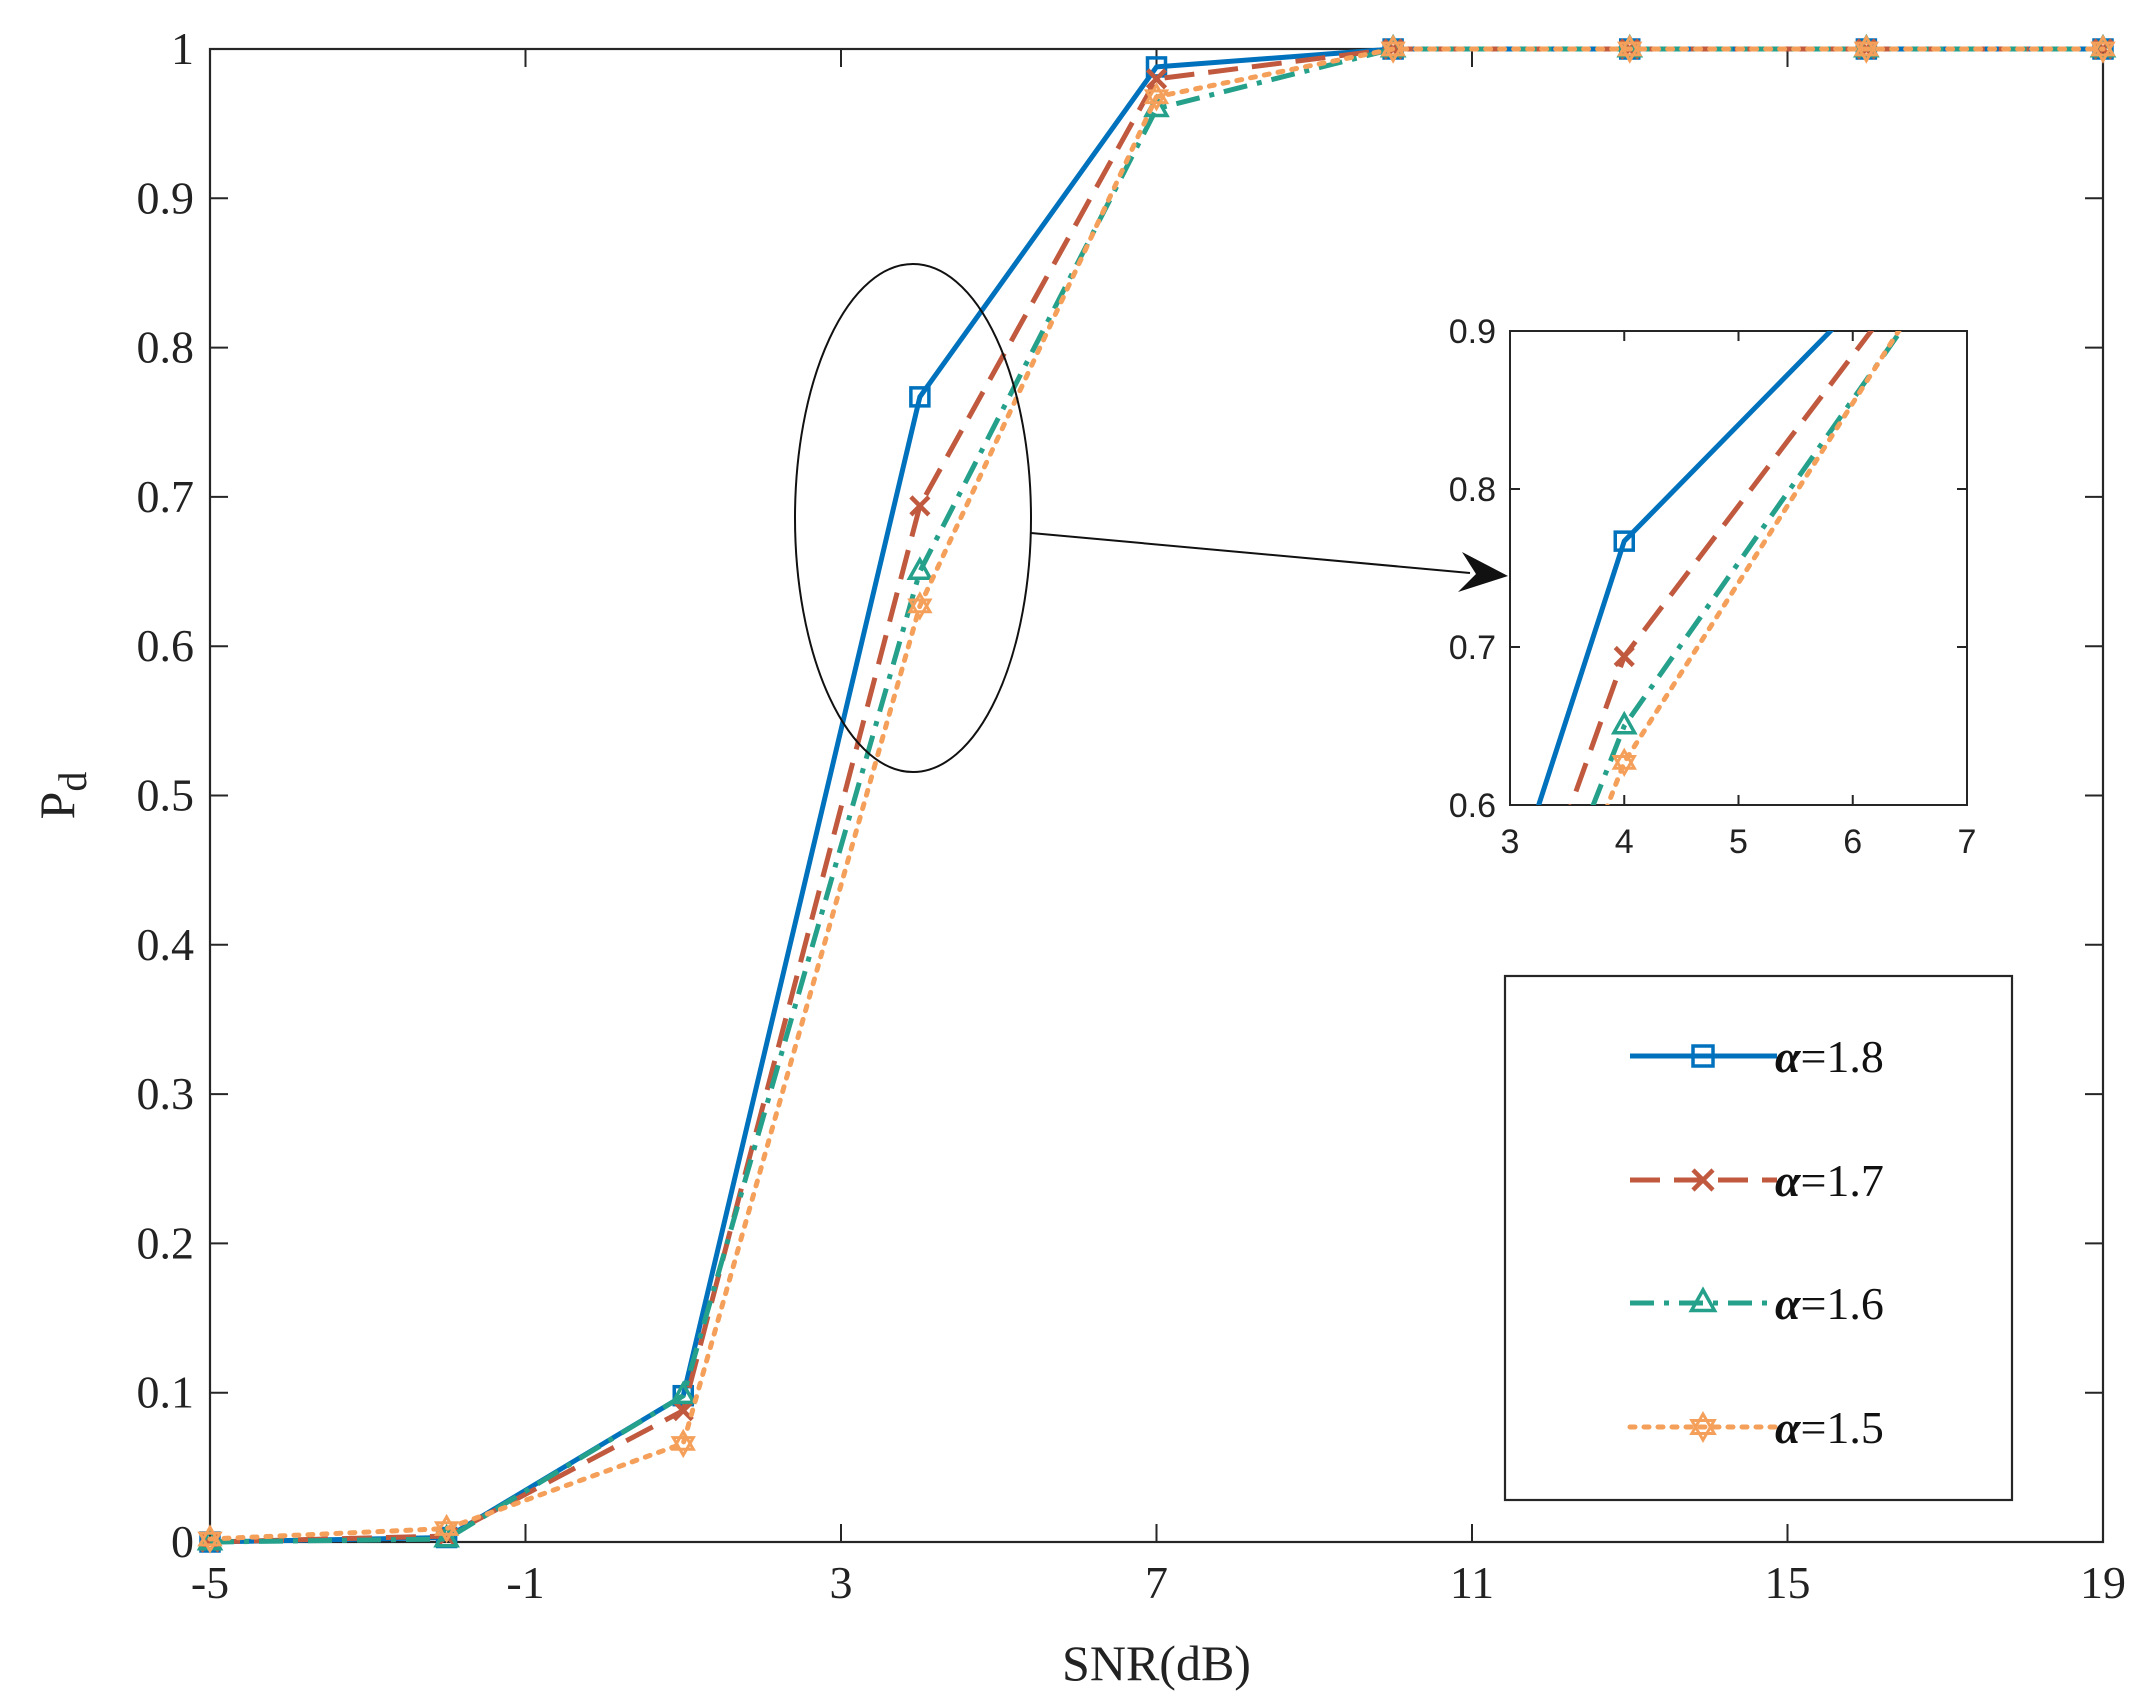 The width and height of the screenshot is (2138, 1706). Describe the element at coordinates (1852, 842) in the screenshot. I see `inset-x-tick-label: 6` at that location.